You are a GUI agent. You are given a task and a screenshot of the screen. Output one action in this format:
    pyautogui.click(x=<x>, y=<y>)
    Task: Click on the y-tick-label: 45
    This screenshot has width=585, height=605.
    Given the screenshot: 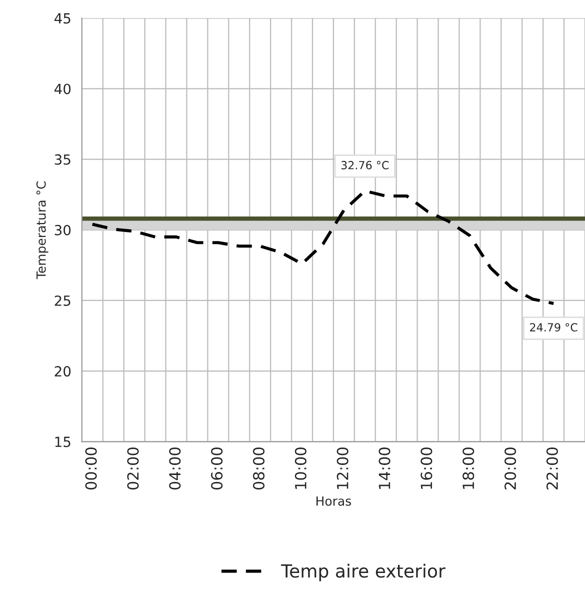 What is the action you would take?
    pyautogui.click(x=62, y=18)
    